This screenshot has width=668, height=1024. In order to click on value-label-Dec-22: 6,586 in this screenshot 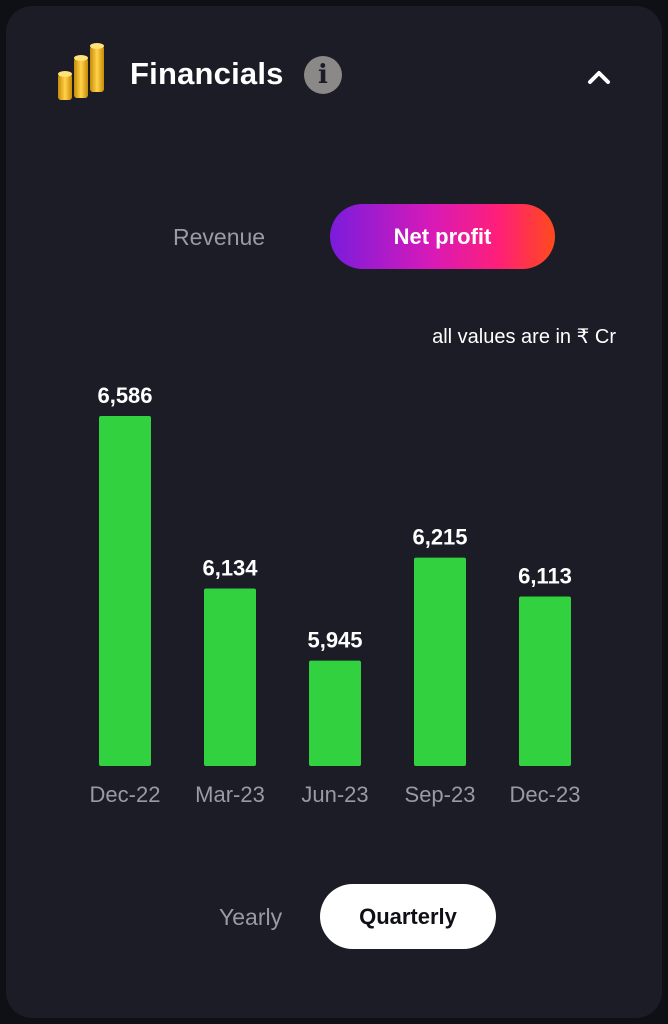, I will do `click(124, 395)`.